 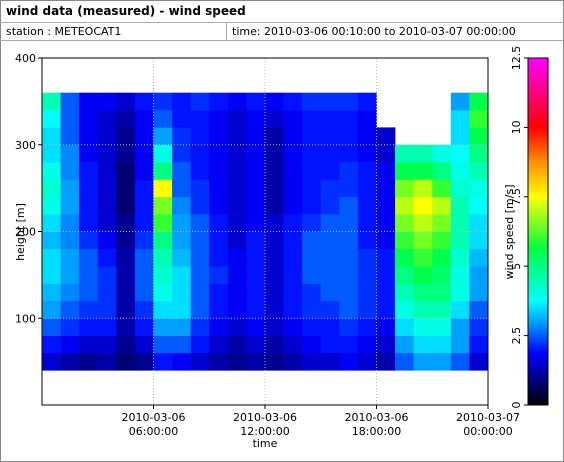 I want to click on y-tick-label: 100, so click(x=25, y=318).